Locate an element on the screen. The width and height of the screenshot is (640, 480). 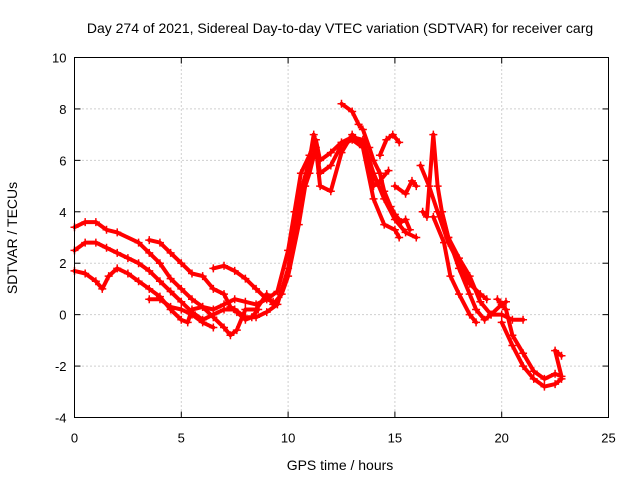
x-axis-label: GPS time / hours is located at coordinates (340, 465).